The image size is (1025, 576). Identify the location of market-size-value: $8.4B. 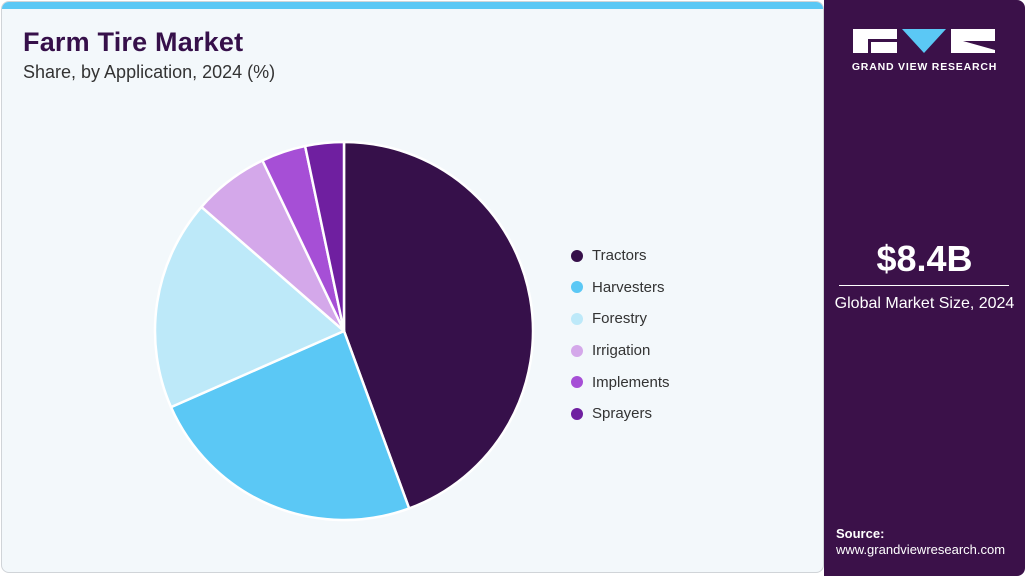
(924, 258).